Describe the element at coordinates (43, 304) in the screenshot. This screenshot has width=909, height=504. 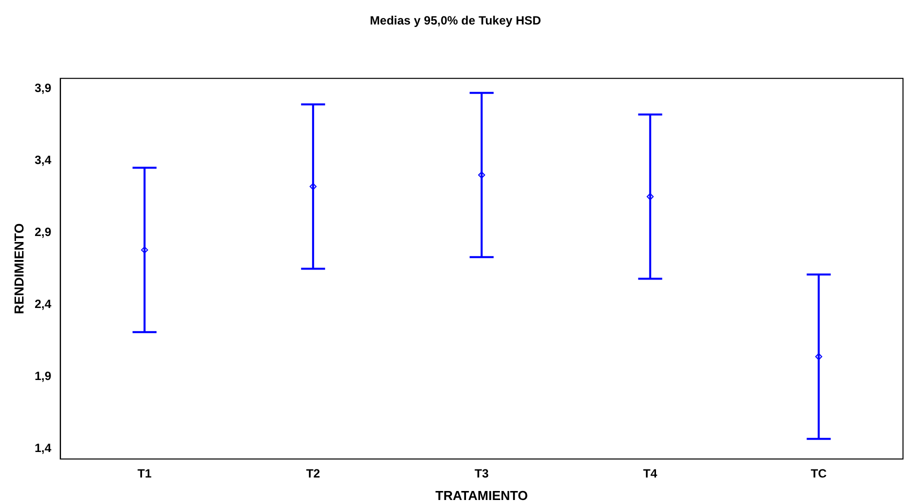
I see `y-tick-label: 2,4` at that location.